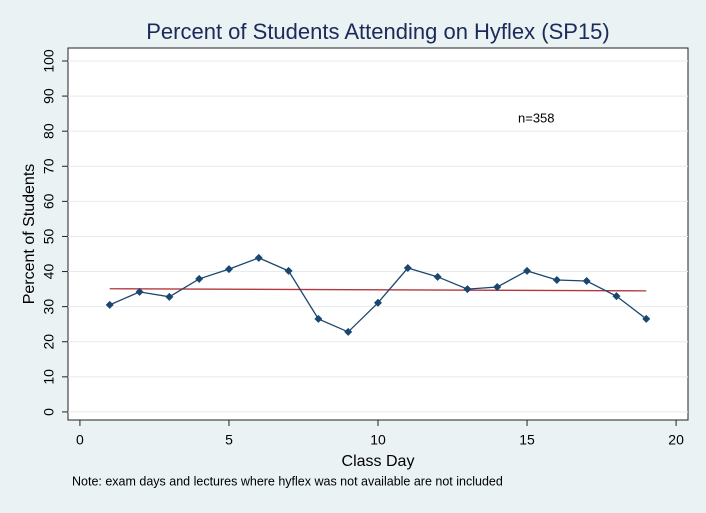 The width and height of the screenshot is (706, 513). I want to click on data-line, so click(378, 290).